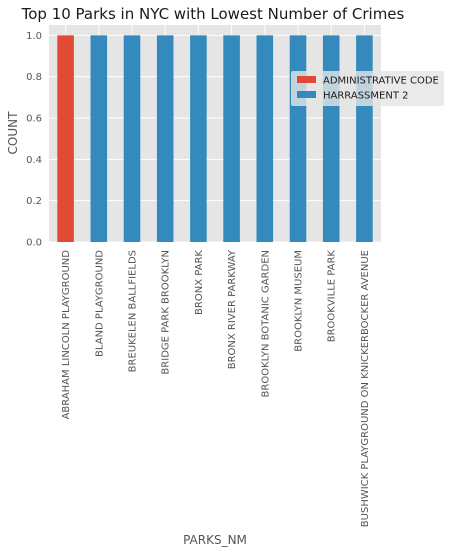 The image size is (451, 552). What do you see at coordinates (34, 140) in the screenshot?
I see `y-axis-ticks: 0.0 0.2 0.4 0.6 0.8 1.0` at bounding box center [34, 140].